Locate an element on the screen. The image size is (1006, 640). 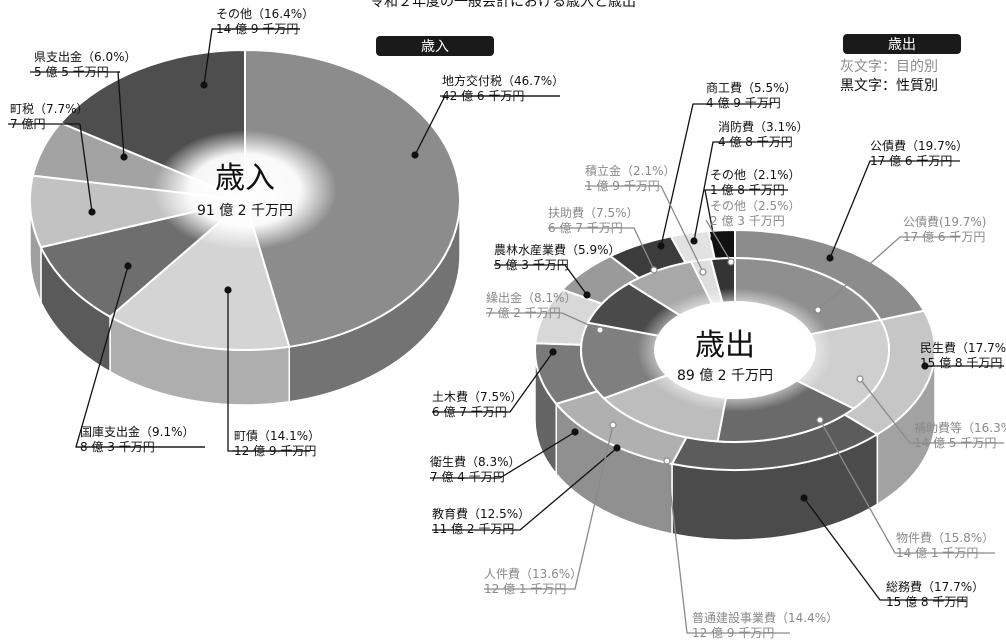
expenditure-inner-4-label: 人件費（13.6%） is located at coordinates (533, 573).